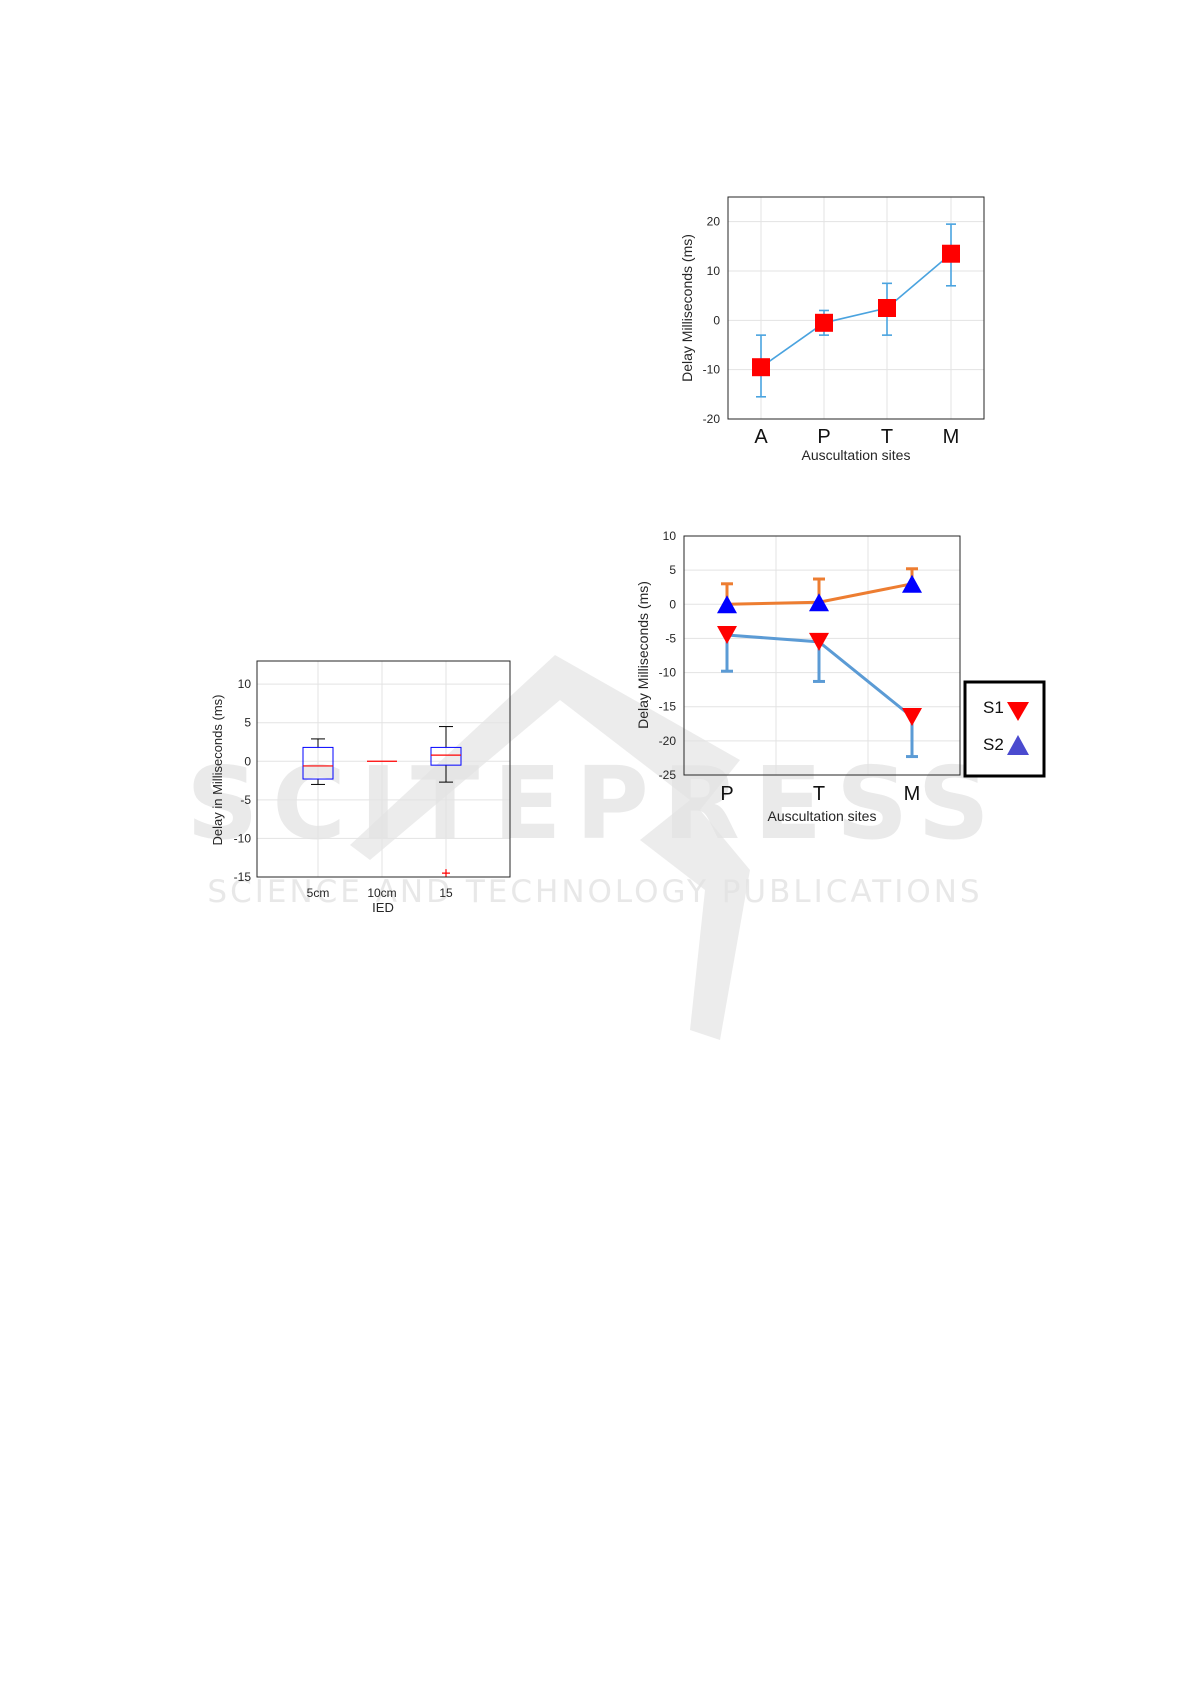 The height and width of the screenshot is (1684, 1191). Describe the element at coordinates (670, 536) in the screenshot. I see `chart-2-ytick-label: 10` at that location.